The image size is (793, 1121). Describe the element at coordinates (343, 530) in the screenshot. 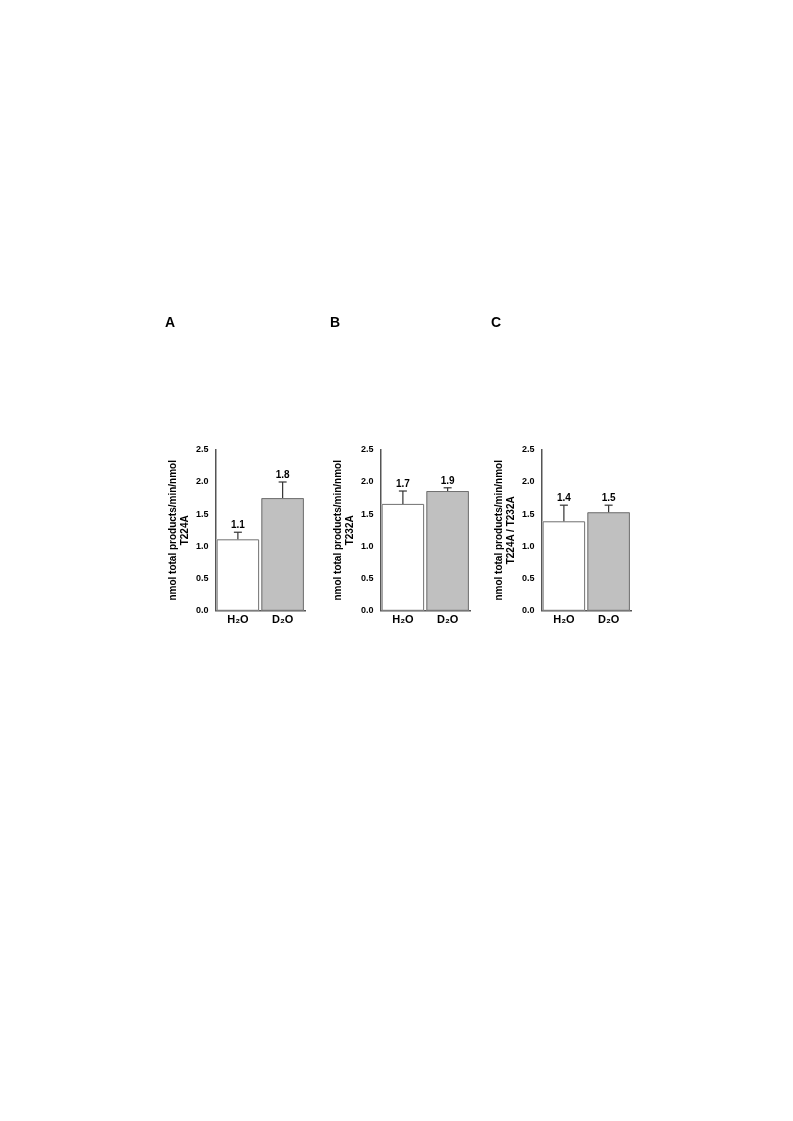

I see `y-axis-title: nmol total products/min/nmol T232A` at that location.